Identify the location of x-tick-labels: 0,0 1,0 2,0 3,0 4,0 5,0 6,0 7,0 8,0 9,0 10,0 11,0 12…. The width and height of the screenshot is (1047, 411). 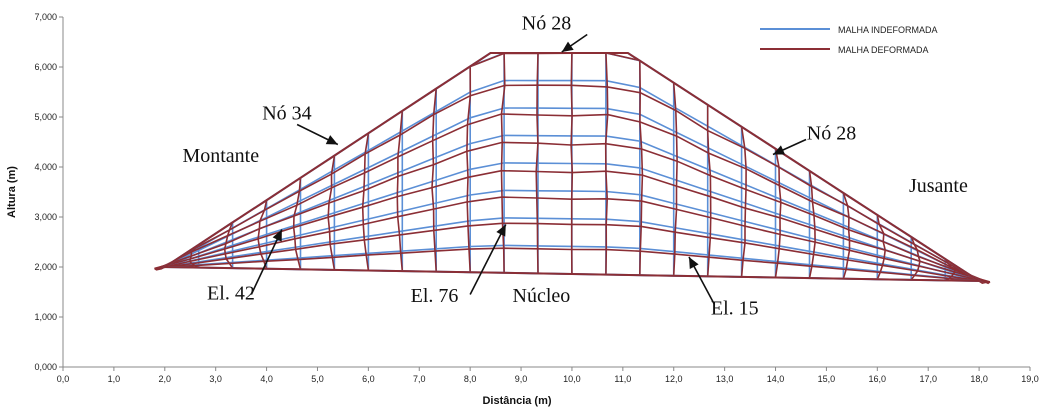
(548, 375).